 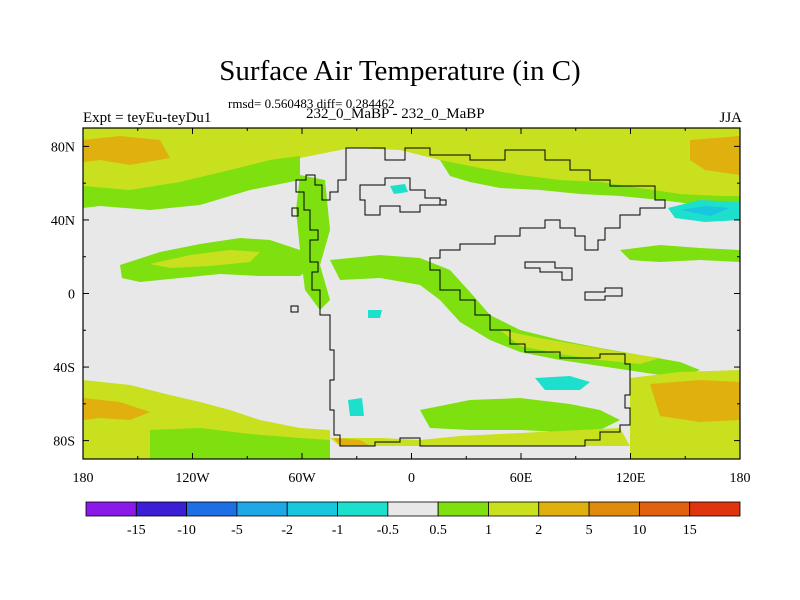 I want to click on field-region-arctic-orange, so click(x=126, y=150).